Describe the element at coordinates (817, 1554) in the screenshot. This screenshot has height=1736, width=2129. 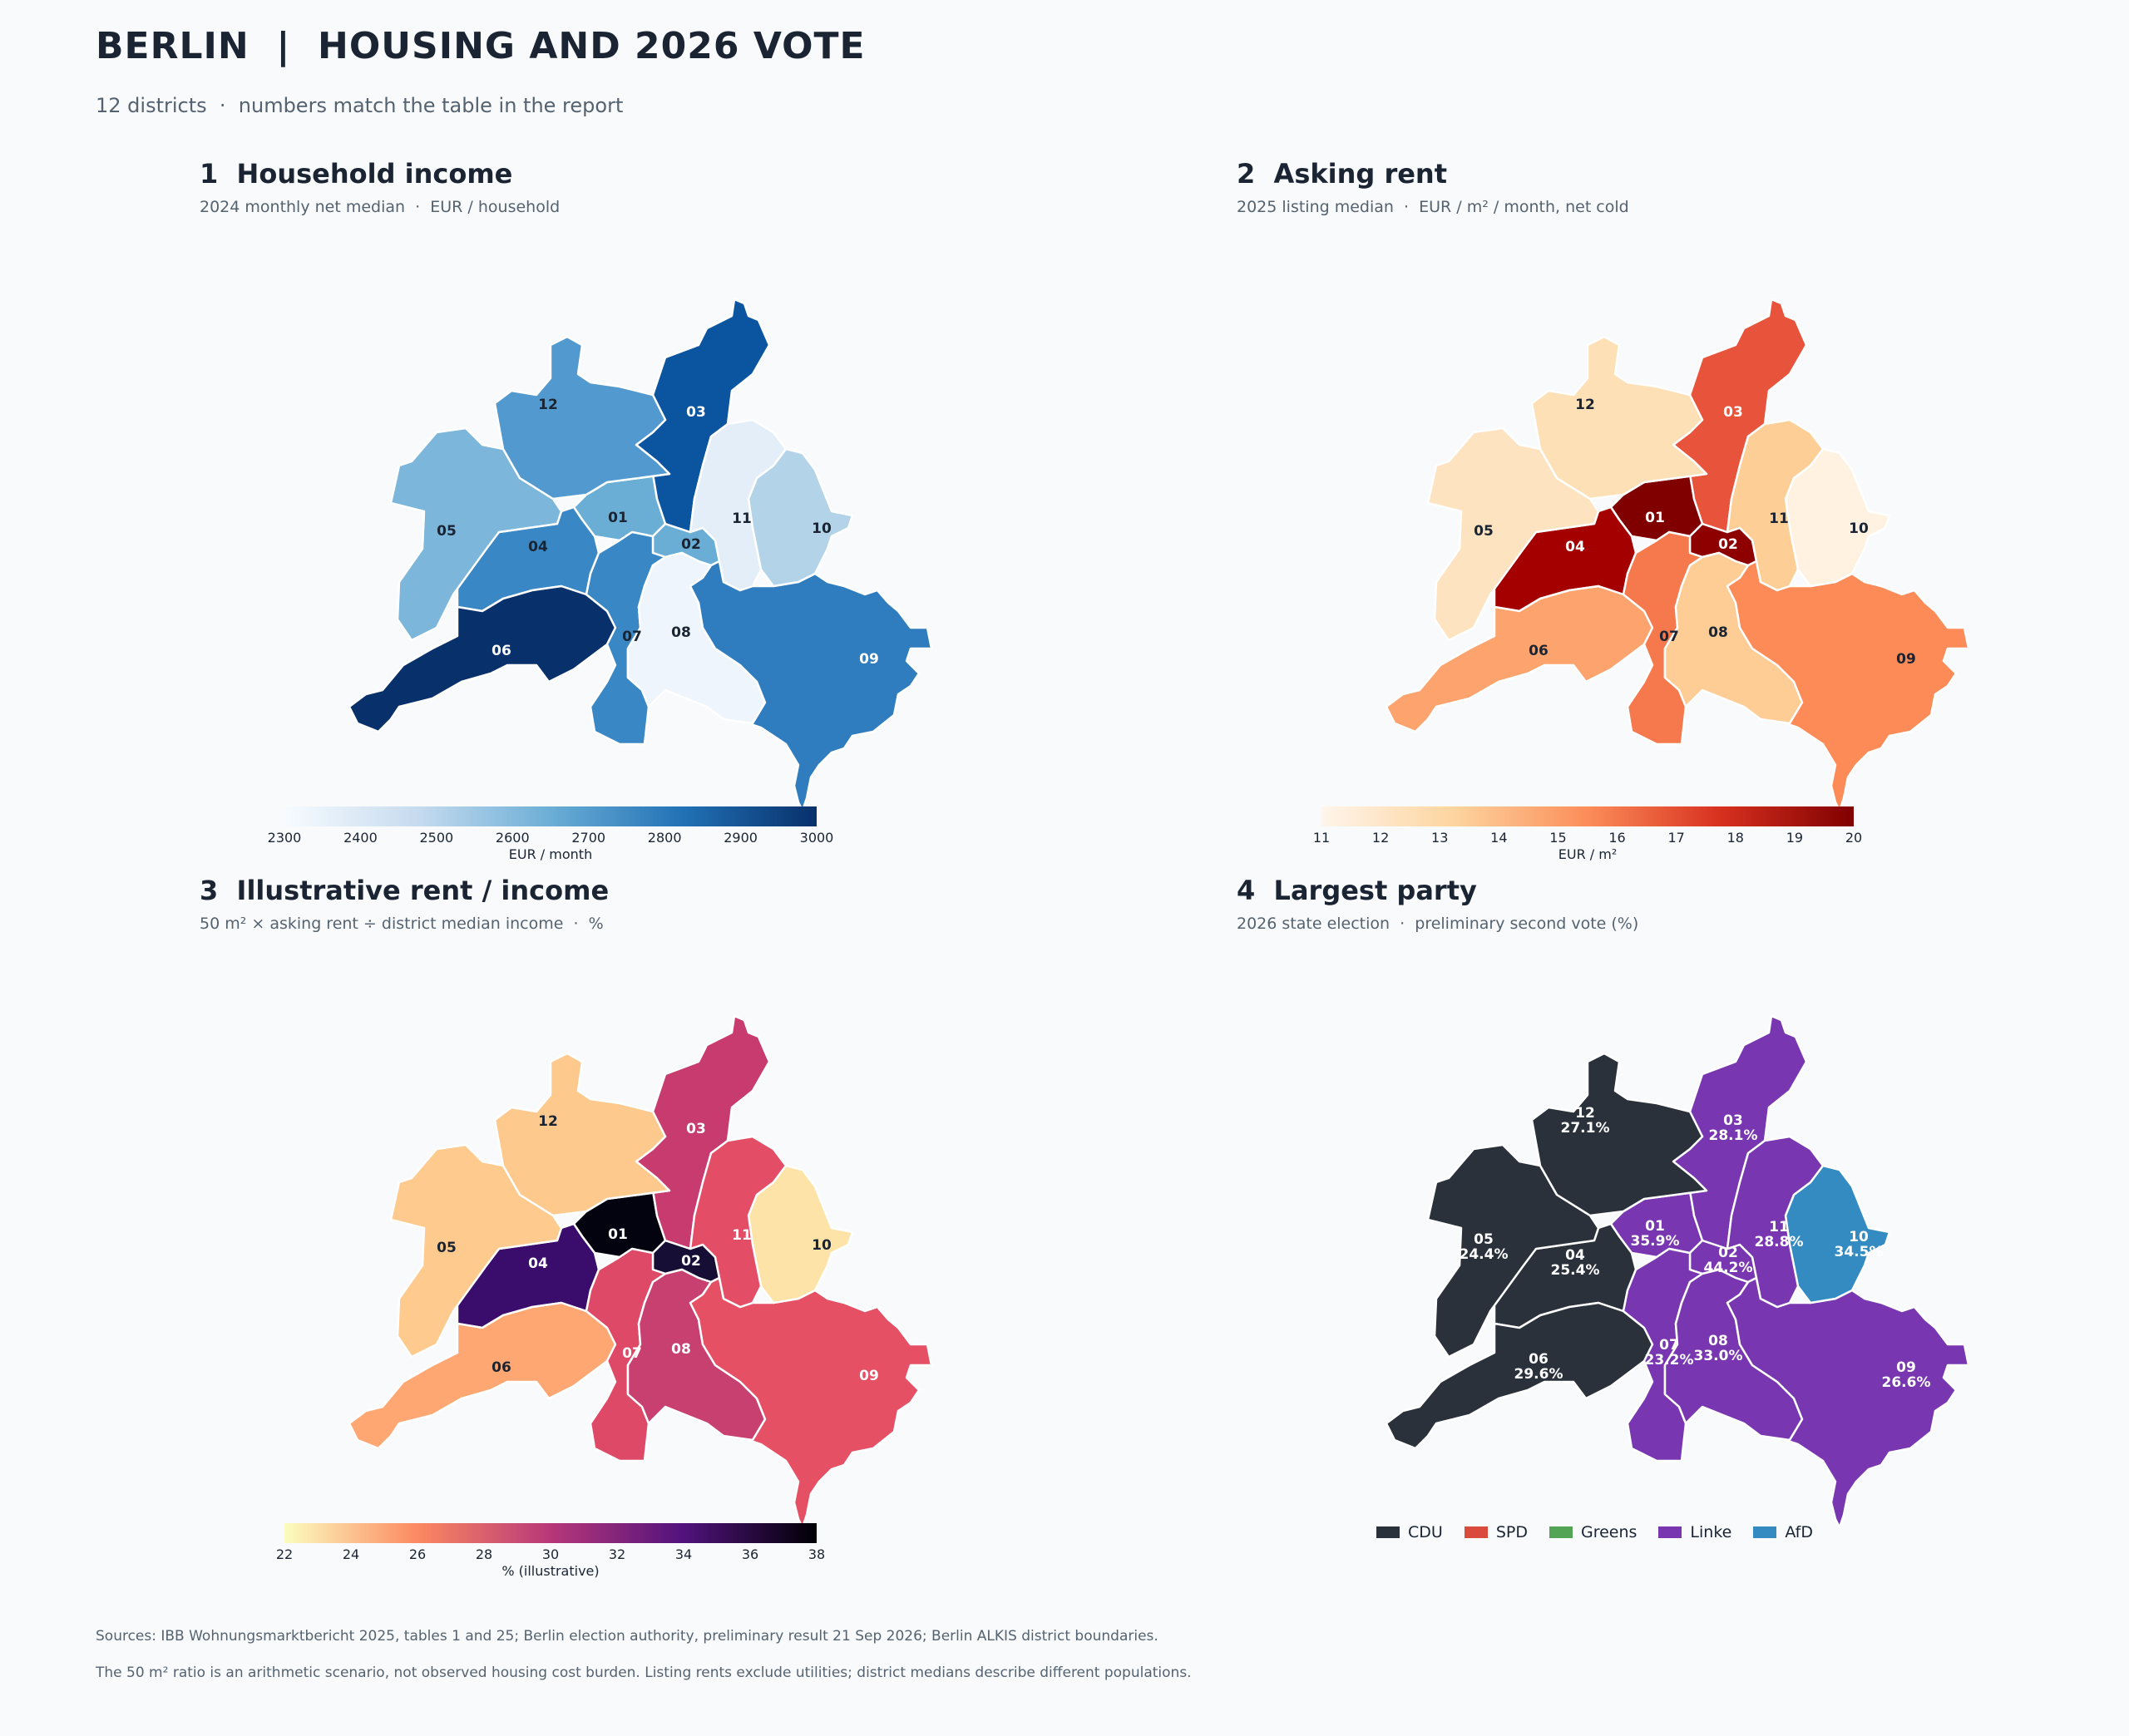
I see `colorbar-tick: 38` at that location.